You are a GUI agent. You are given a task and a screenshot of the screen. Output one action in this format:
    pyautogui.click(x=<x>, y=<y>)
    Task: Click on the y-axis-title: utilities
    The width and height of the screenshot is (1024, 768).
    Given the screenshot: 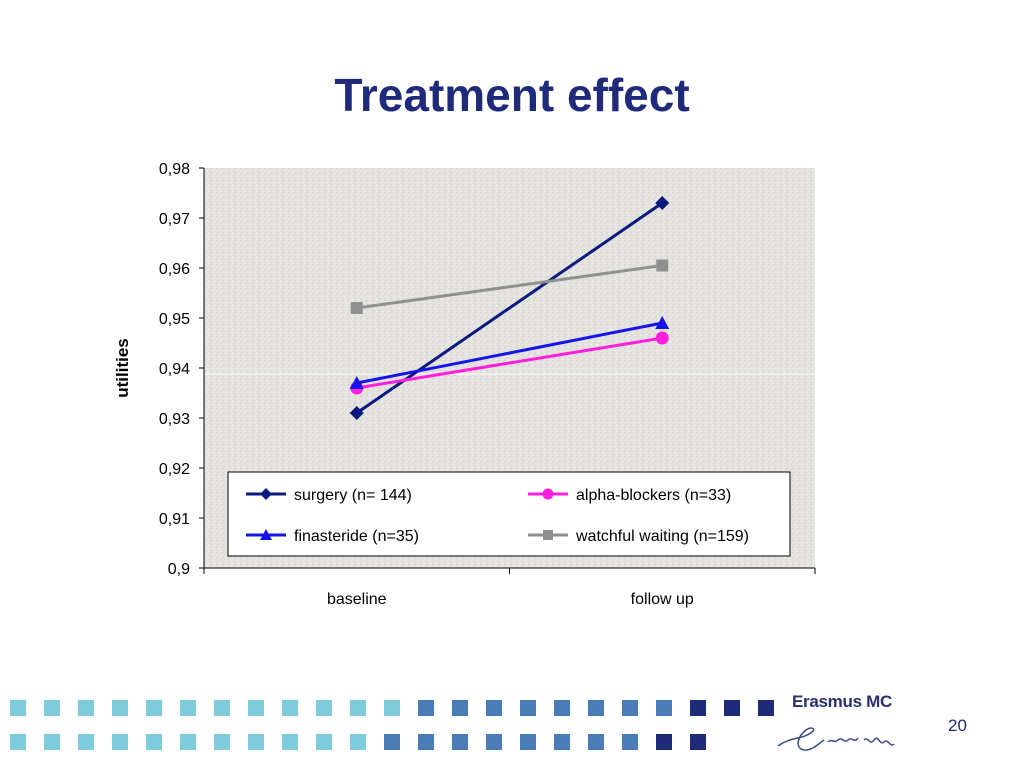 What is the action you would take?
    pyautogui.click(x=122, y=368)
    